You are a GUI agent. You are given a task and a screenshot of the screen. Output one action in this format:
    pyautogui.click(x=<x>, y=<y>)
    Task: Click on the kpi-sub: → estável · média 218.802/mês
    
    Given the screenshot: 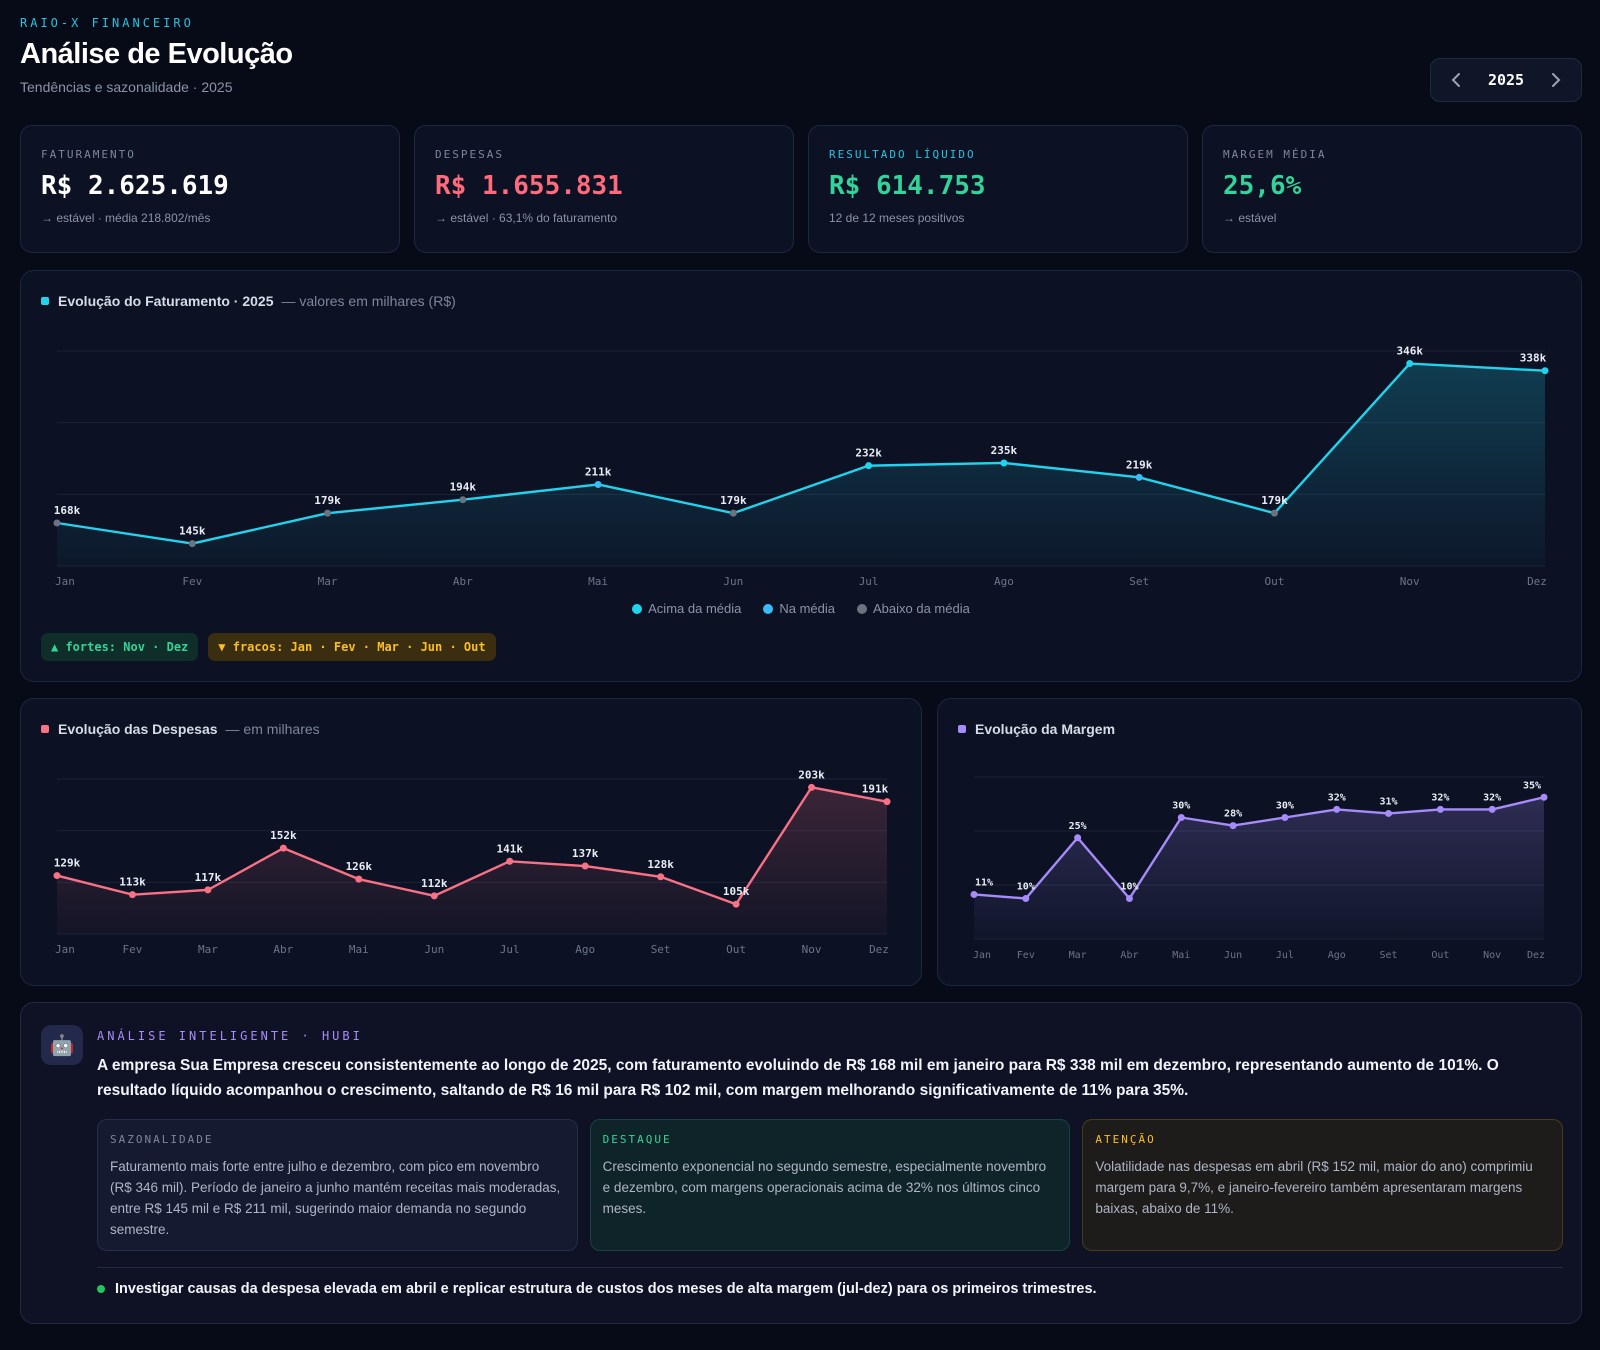 What is the action you would take?
    pyautogui.click(x=126, y=218)
    